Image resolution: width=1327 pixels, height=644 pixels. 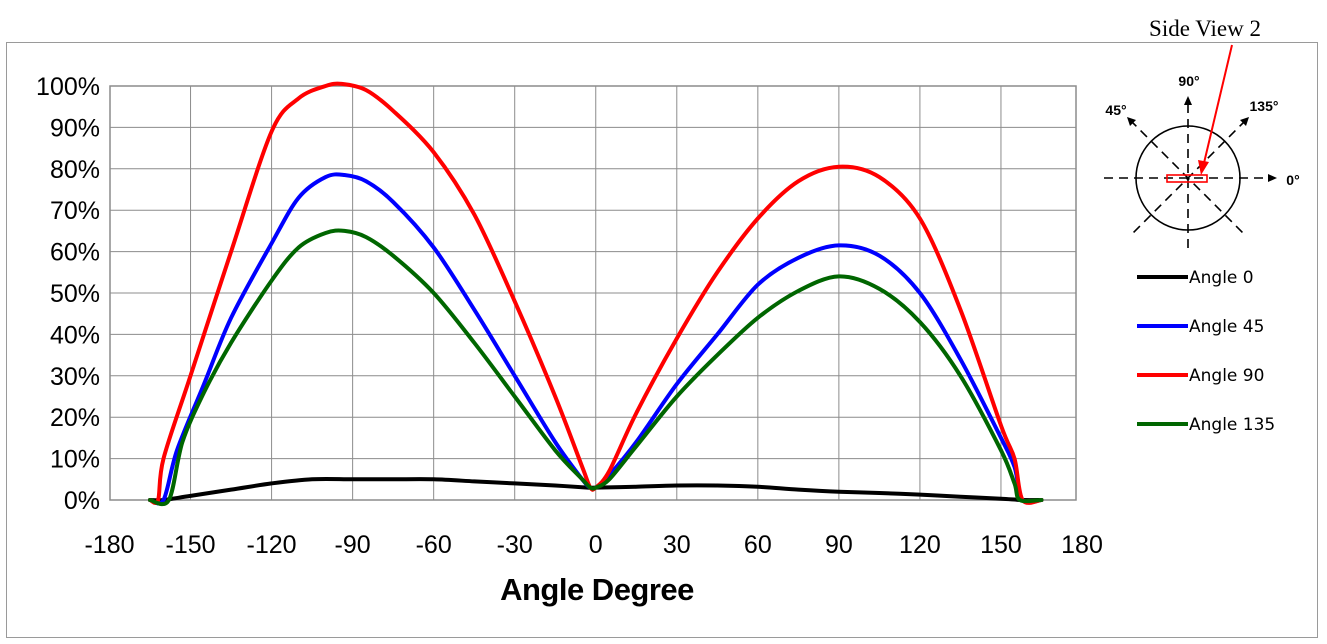 I want to click on y-tick-label: 80%, so click(x=75, y=170).